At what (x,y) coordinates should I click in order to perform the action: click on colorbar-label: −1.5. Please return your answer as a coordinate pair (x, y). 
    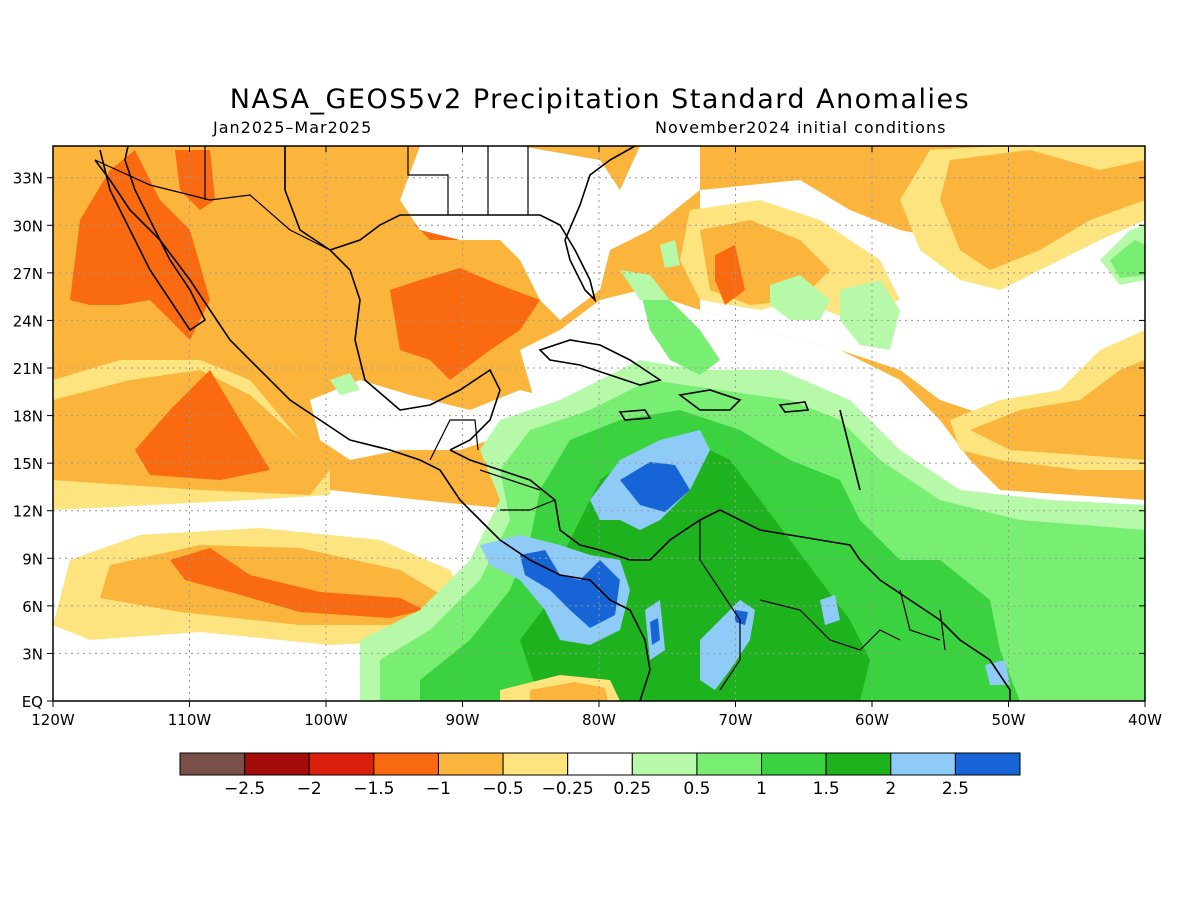
    Looking at the image, I should click on (373, 789).